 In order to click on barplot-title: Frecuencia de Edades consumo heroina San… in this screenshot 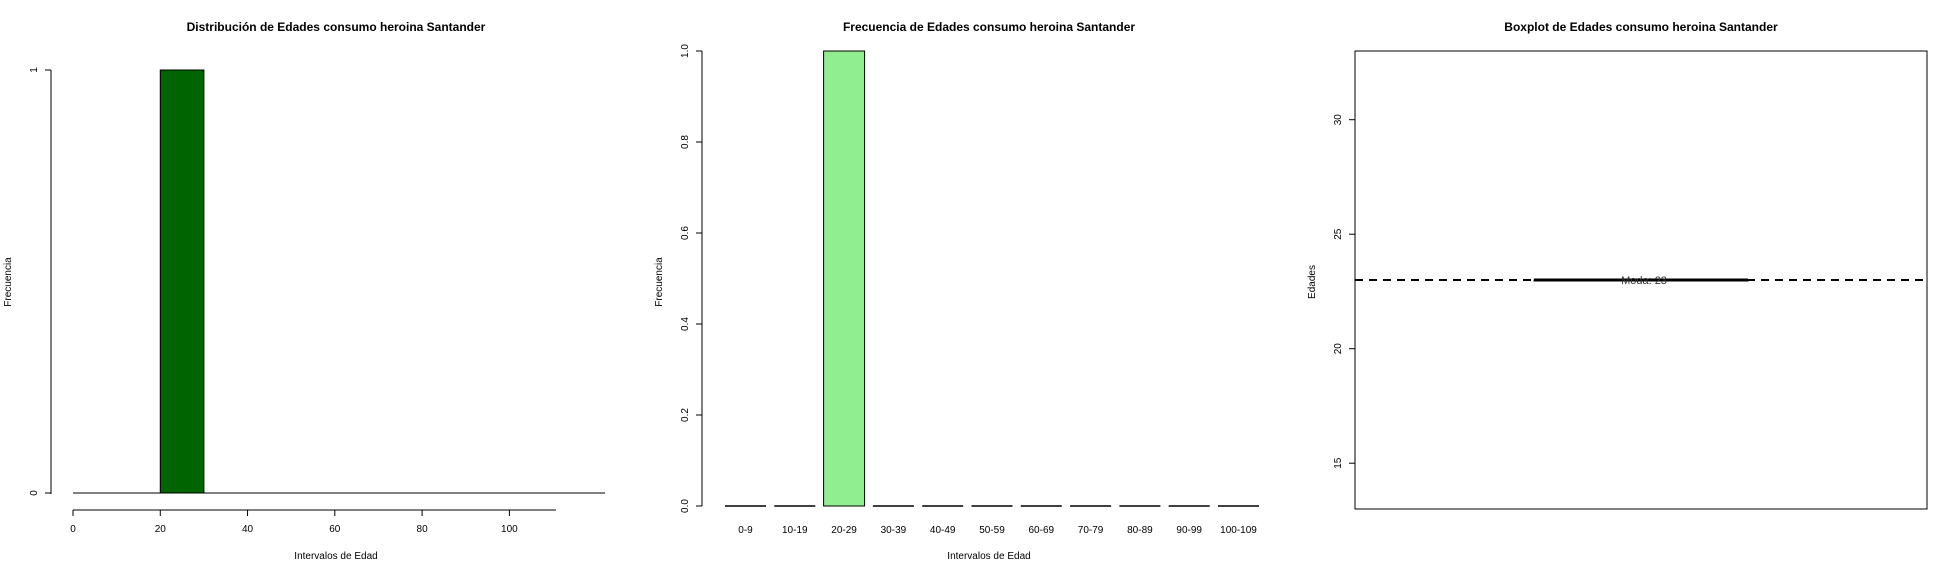, I will do `click(989, 27)`.